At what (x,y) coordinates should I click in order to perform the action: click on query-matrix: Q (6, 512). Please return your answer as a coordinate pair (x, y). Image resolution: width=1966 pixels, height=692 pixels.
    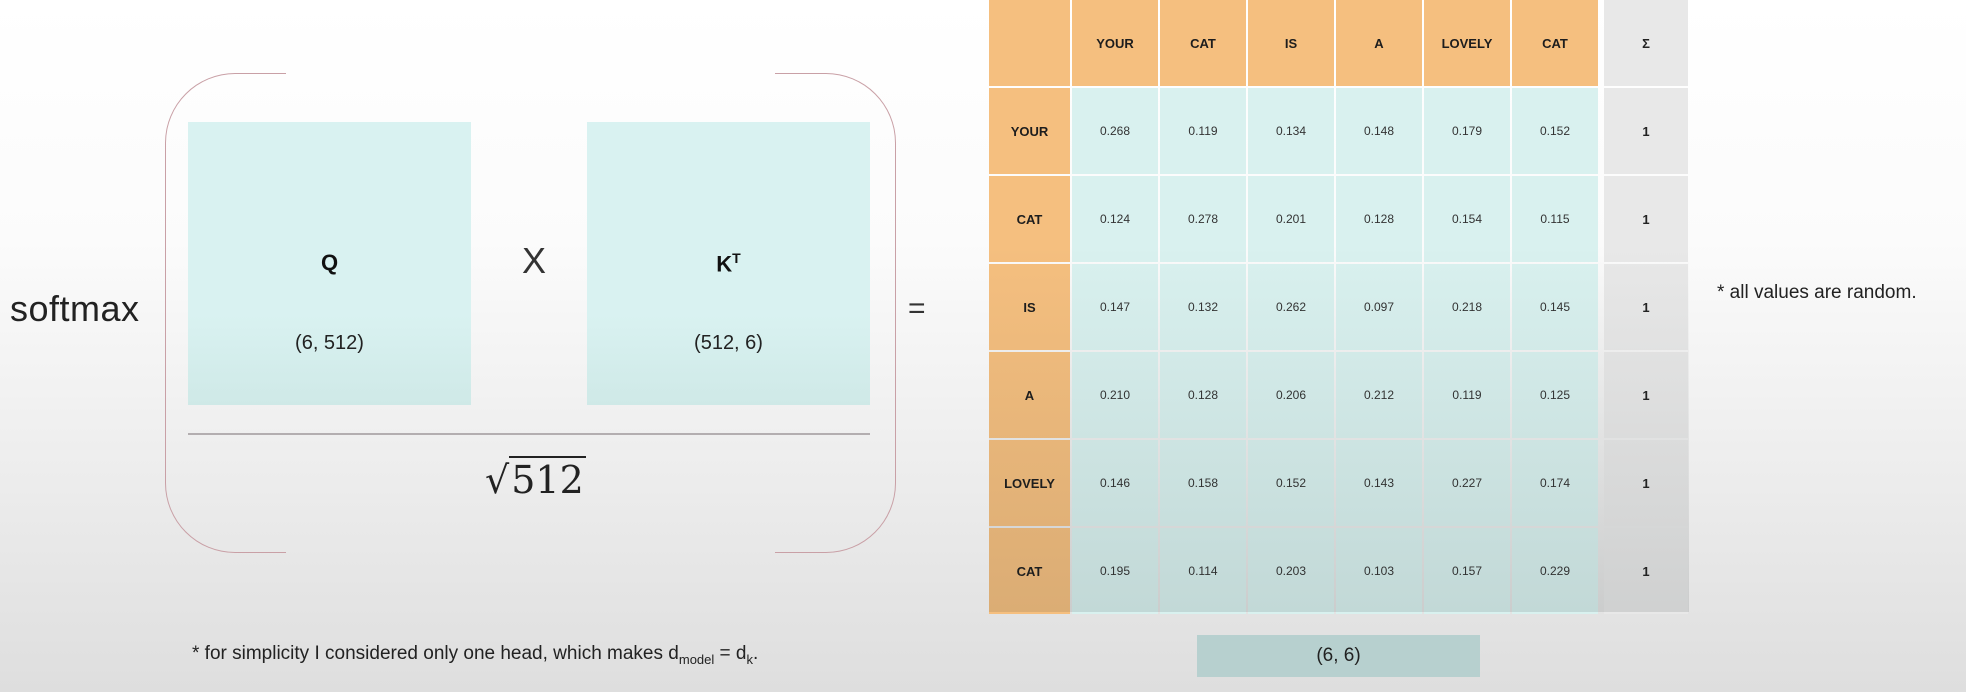
    Looking at the image, I should click on (329, 263).